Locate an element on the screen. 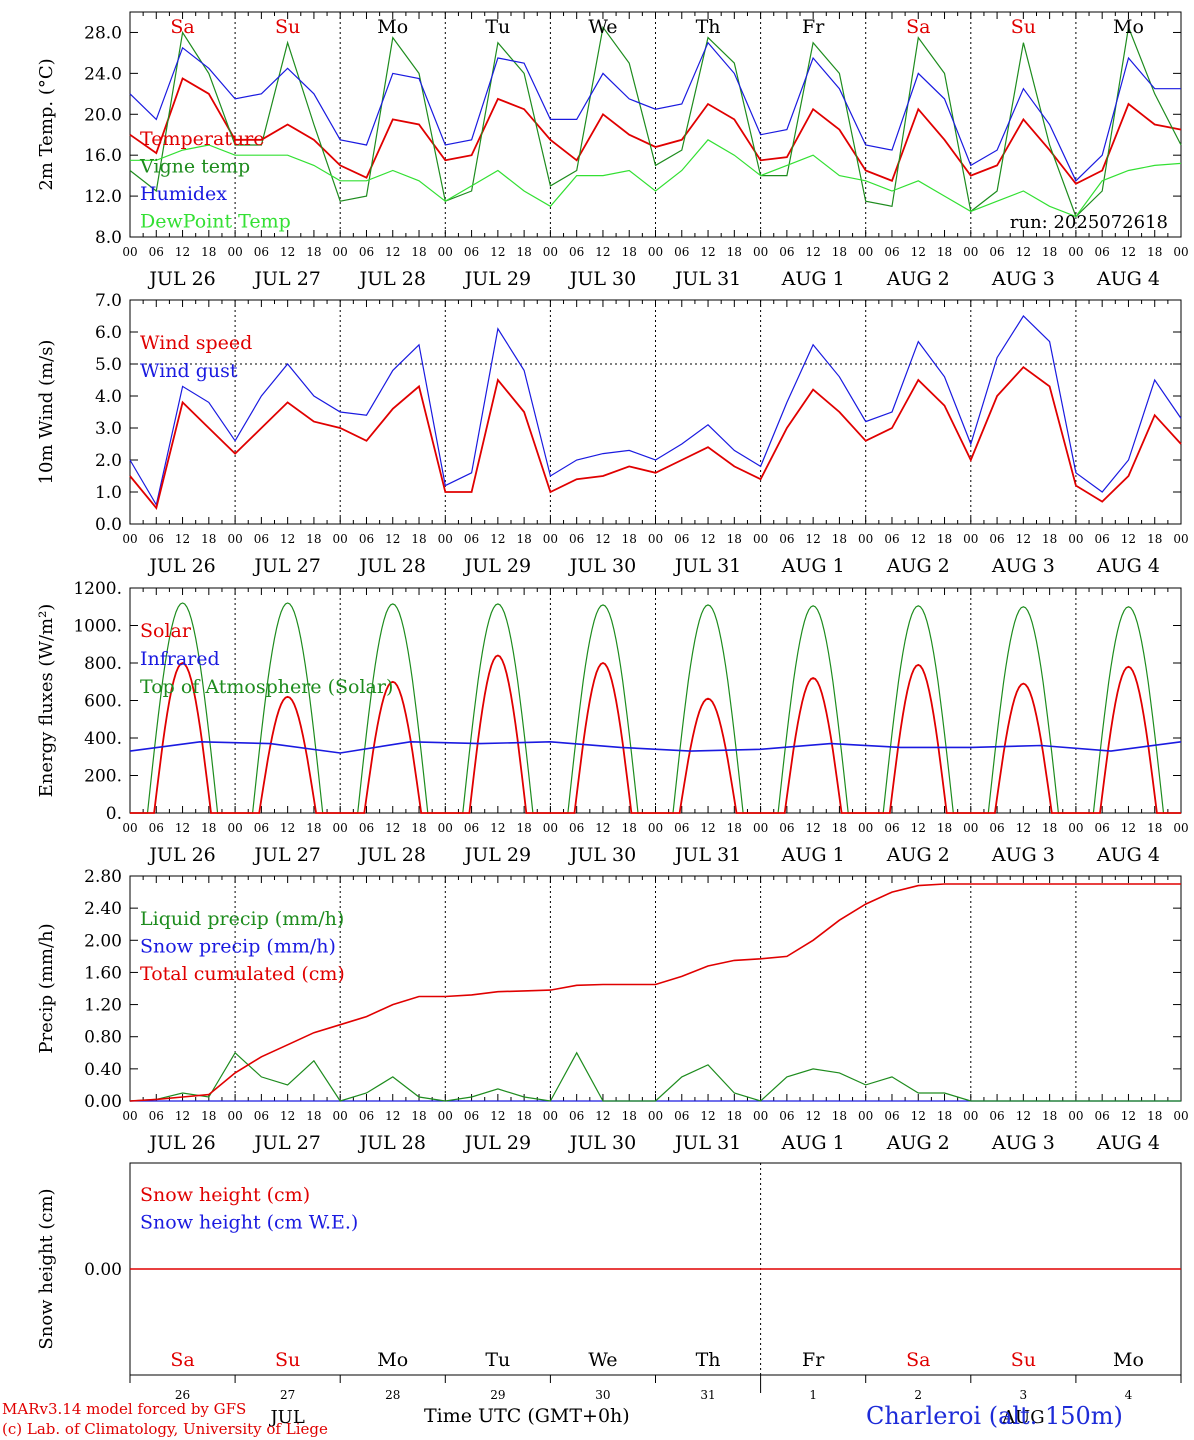  y-tick-label: 28.0 is located at coordinates (103, 33).